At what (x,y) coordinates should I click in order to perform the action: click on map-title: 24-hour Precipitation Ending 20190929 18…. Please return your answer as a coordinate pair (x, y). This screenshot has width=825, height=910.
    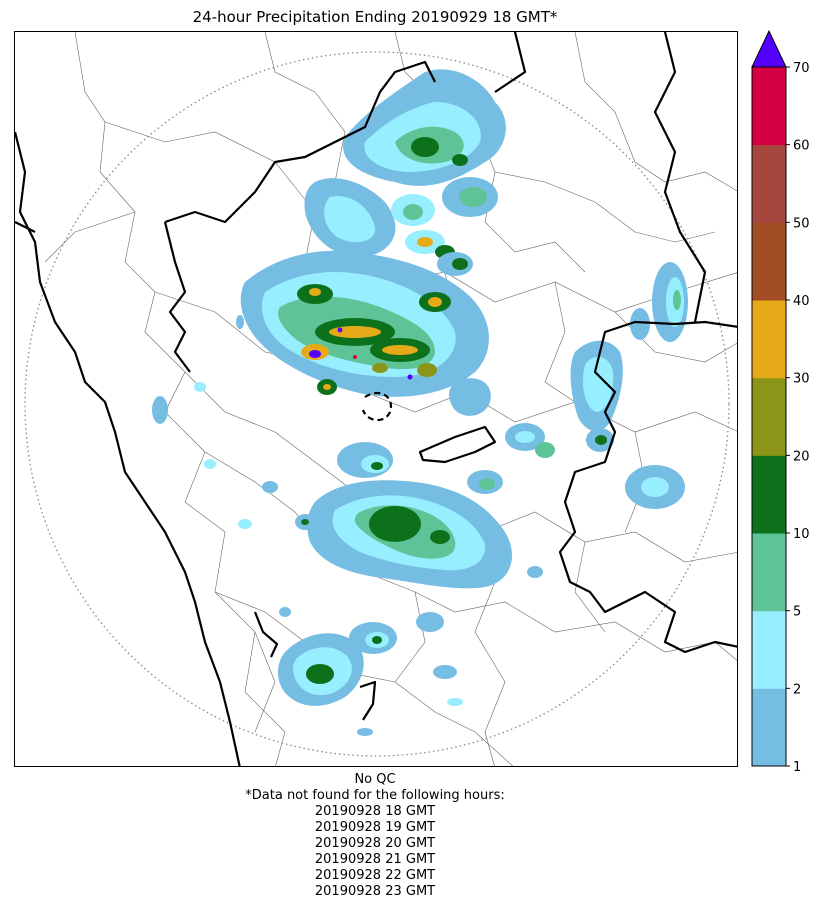
    Looking at the image, I should click on (375, 17).